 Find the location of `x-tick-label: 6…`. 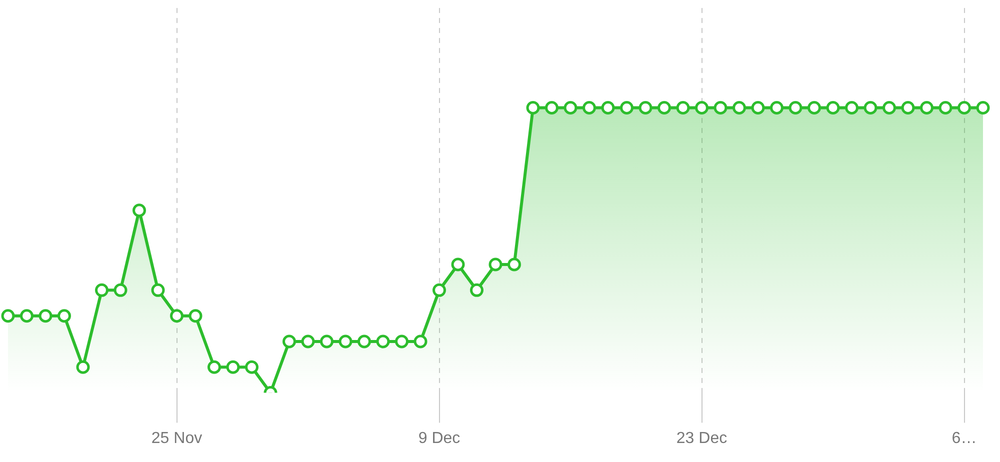

x-tick-label: 6… is located at coordinates (964, 438).